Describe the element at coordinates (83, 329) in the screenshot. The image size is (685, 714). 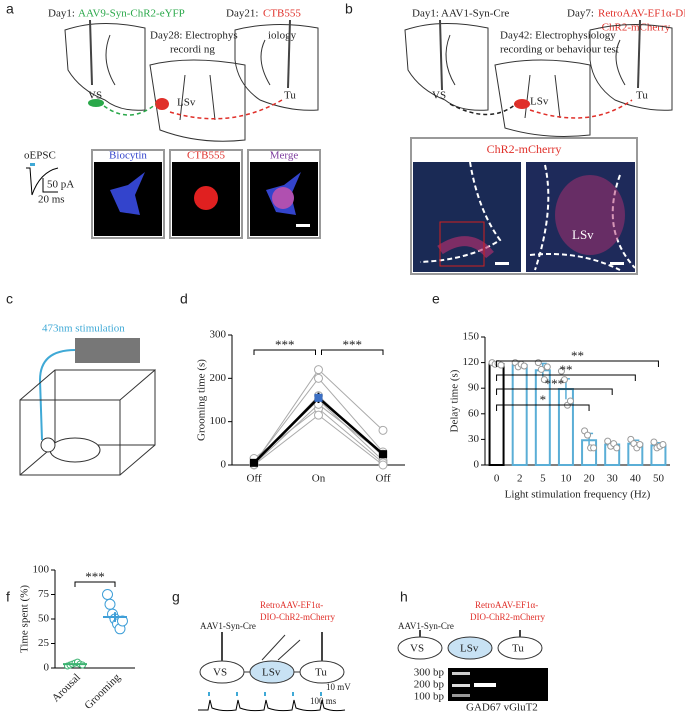
I see `stim-label: 473nm stimulation` at that location.